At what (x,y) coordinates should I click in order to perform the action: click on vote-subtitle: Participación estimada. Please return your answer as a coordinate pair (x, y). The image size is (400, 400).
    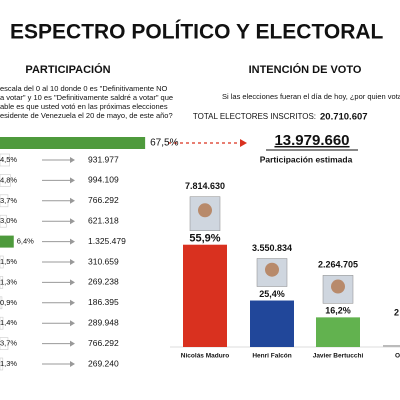
    Looking at the image, I should click on (306, 159).